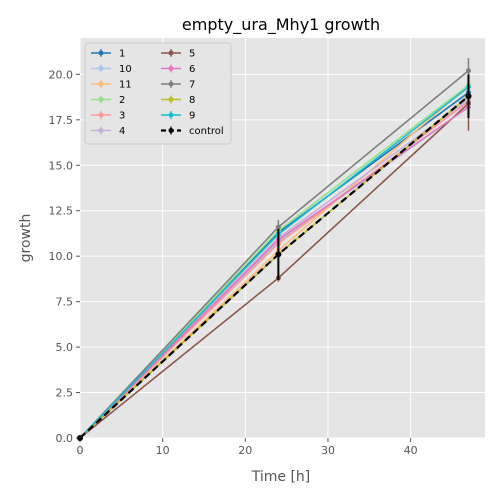  I want to click on y-tick-label: 0.0, so click(65, 438).